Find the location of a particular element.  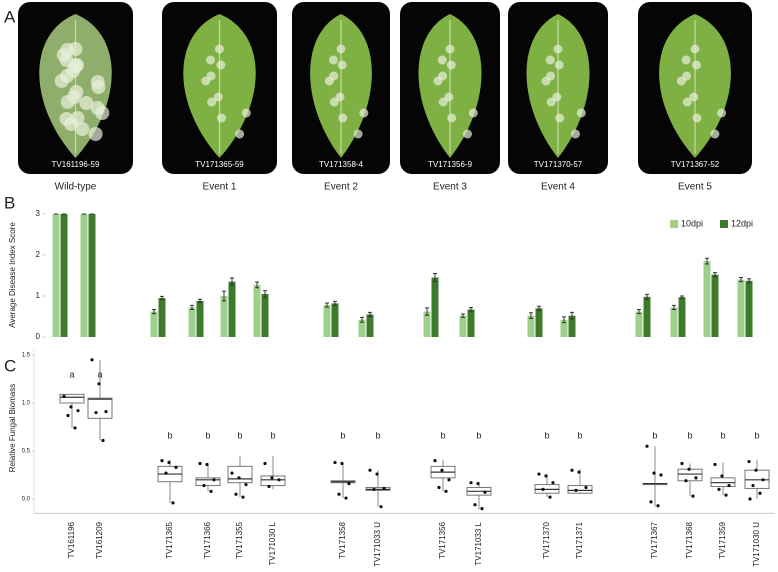

x-tick-label: TV171030 U is located at coordinates (756, 544).